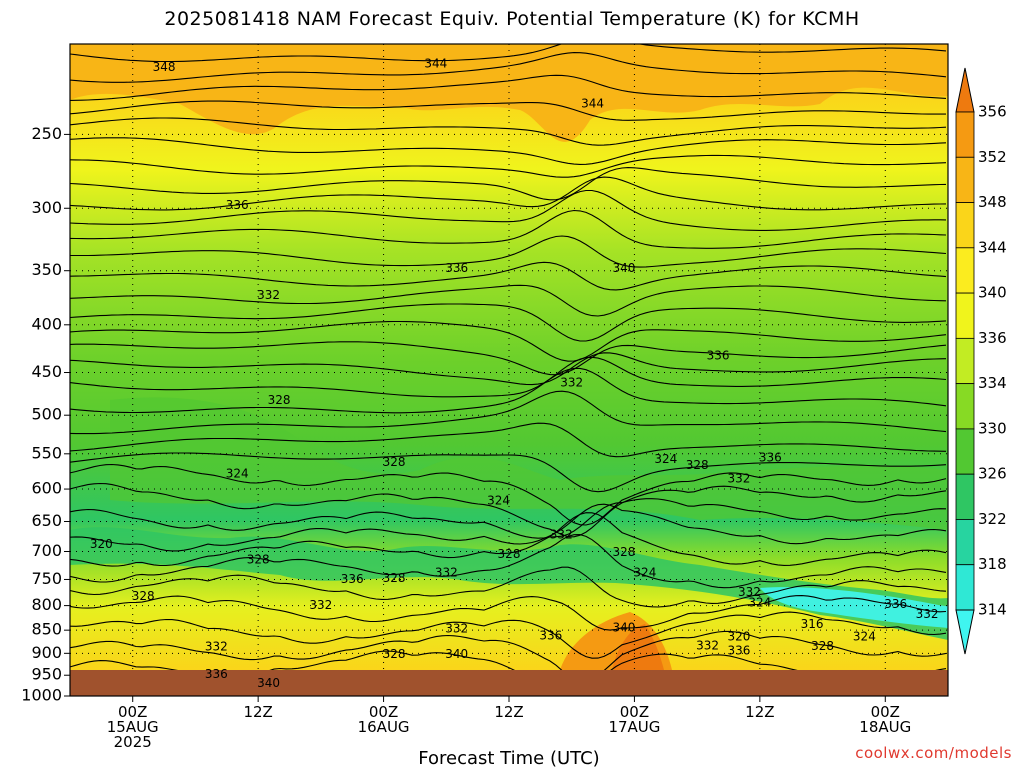 This screenshot has height=768, width=1024. Describe the element at coordinates (46, 269) in the screenshot. I see `y-tick-label: 350` at that location.